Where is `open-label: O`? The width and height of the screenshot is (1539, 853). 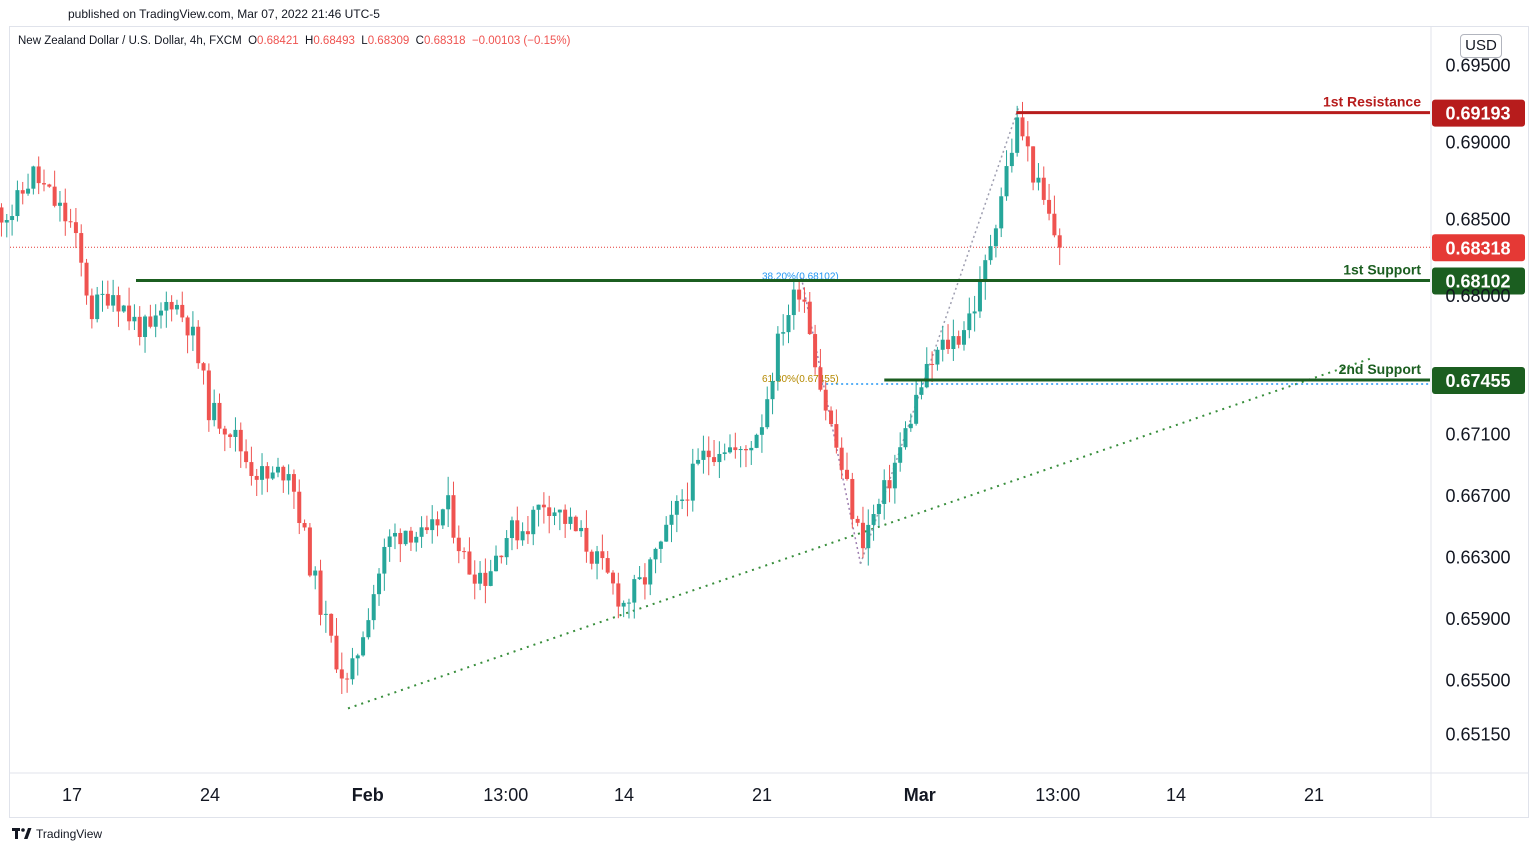
open-label: O is located at coordinates (253, 41).